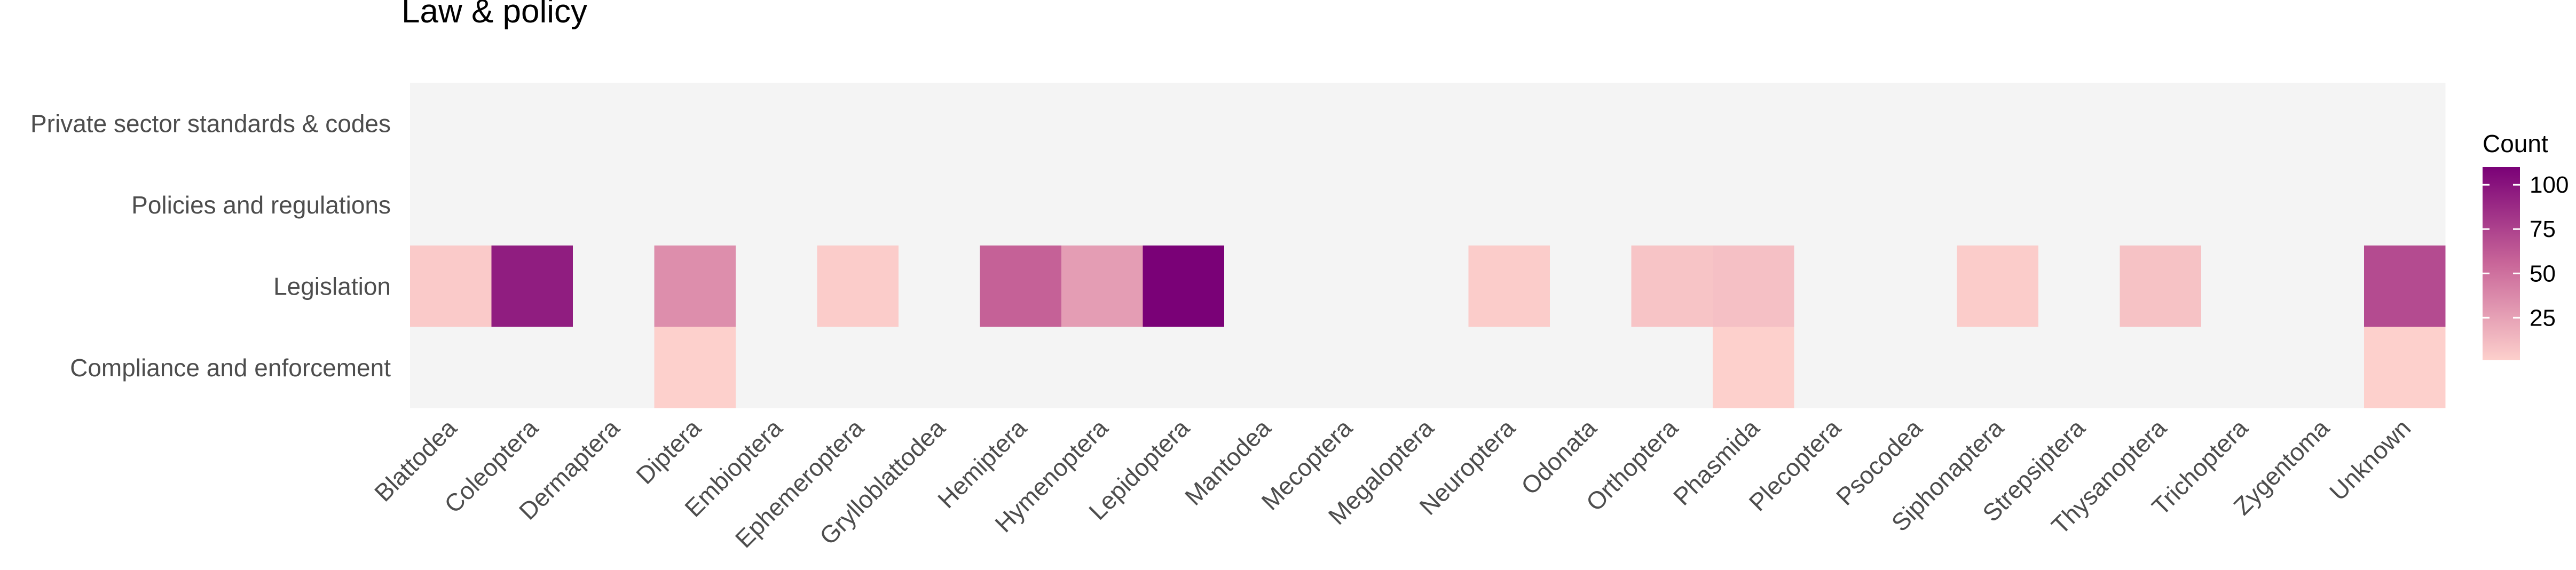 The width and height of the screenshot is (2576, 570). I want to click on legend-ticks: 25 50 75 100, so click(2526, 251).